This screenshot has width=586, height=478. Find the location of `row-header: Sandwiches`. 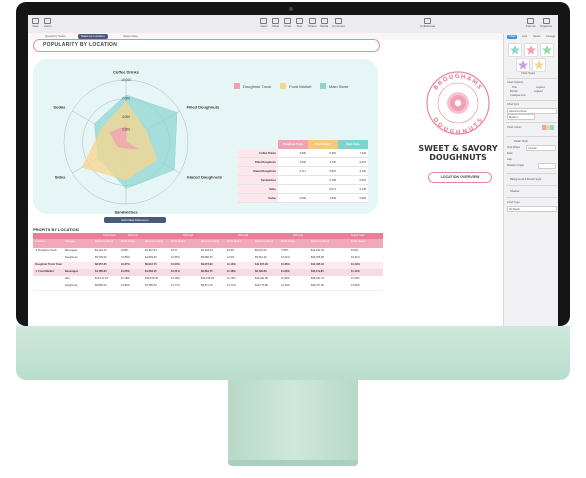

row-header: Sandwiches is located at coordinates (258, 180).